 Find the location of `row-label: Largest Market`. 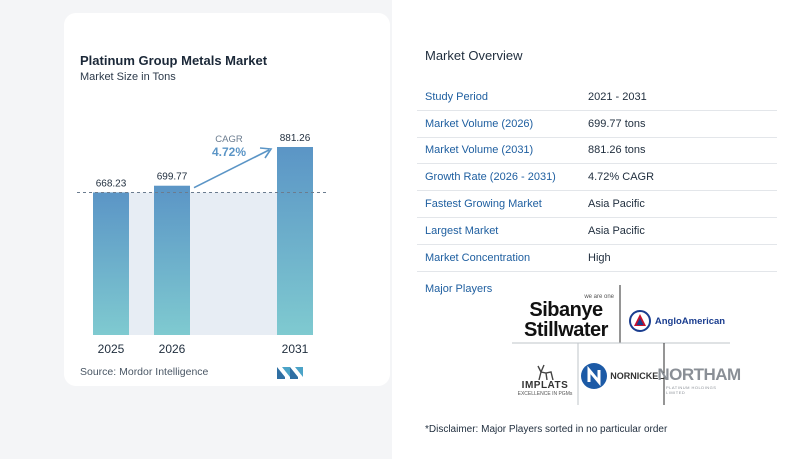

row-label: Largest Market is located at coordinates (462, 230).